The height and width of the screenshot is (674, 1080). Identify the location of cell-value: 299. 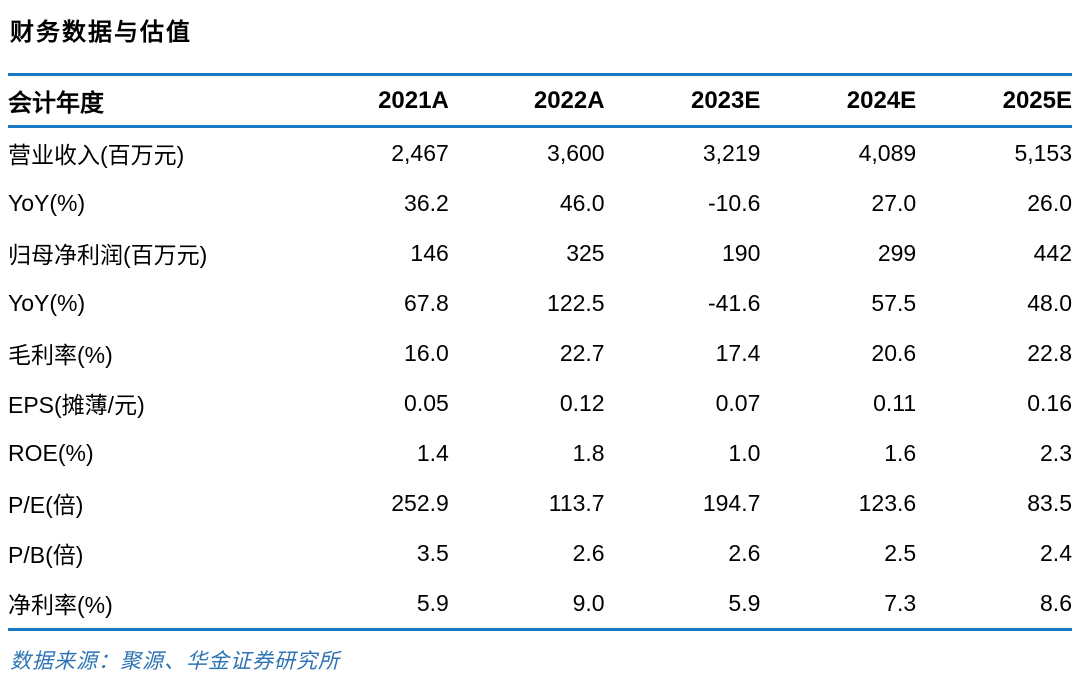
(897, 252).